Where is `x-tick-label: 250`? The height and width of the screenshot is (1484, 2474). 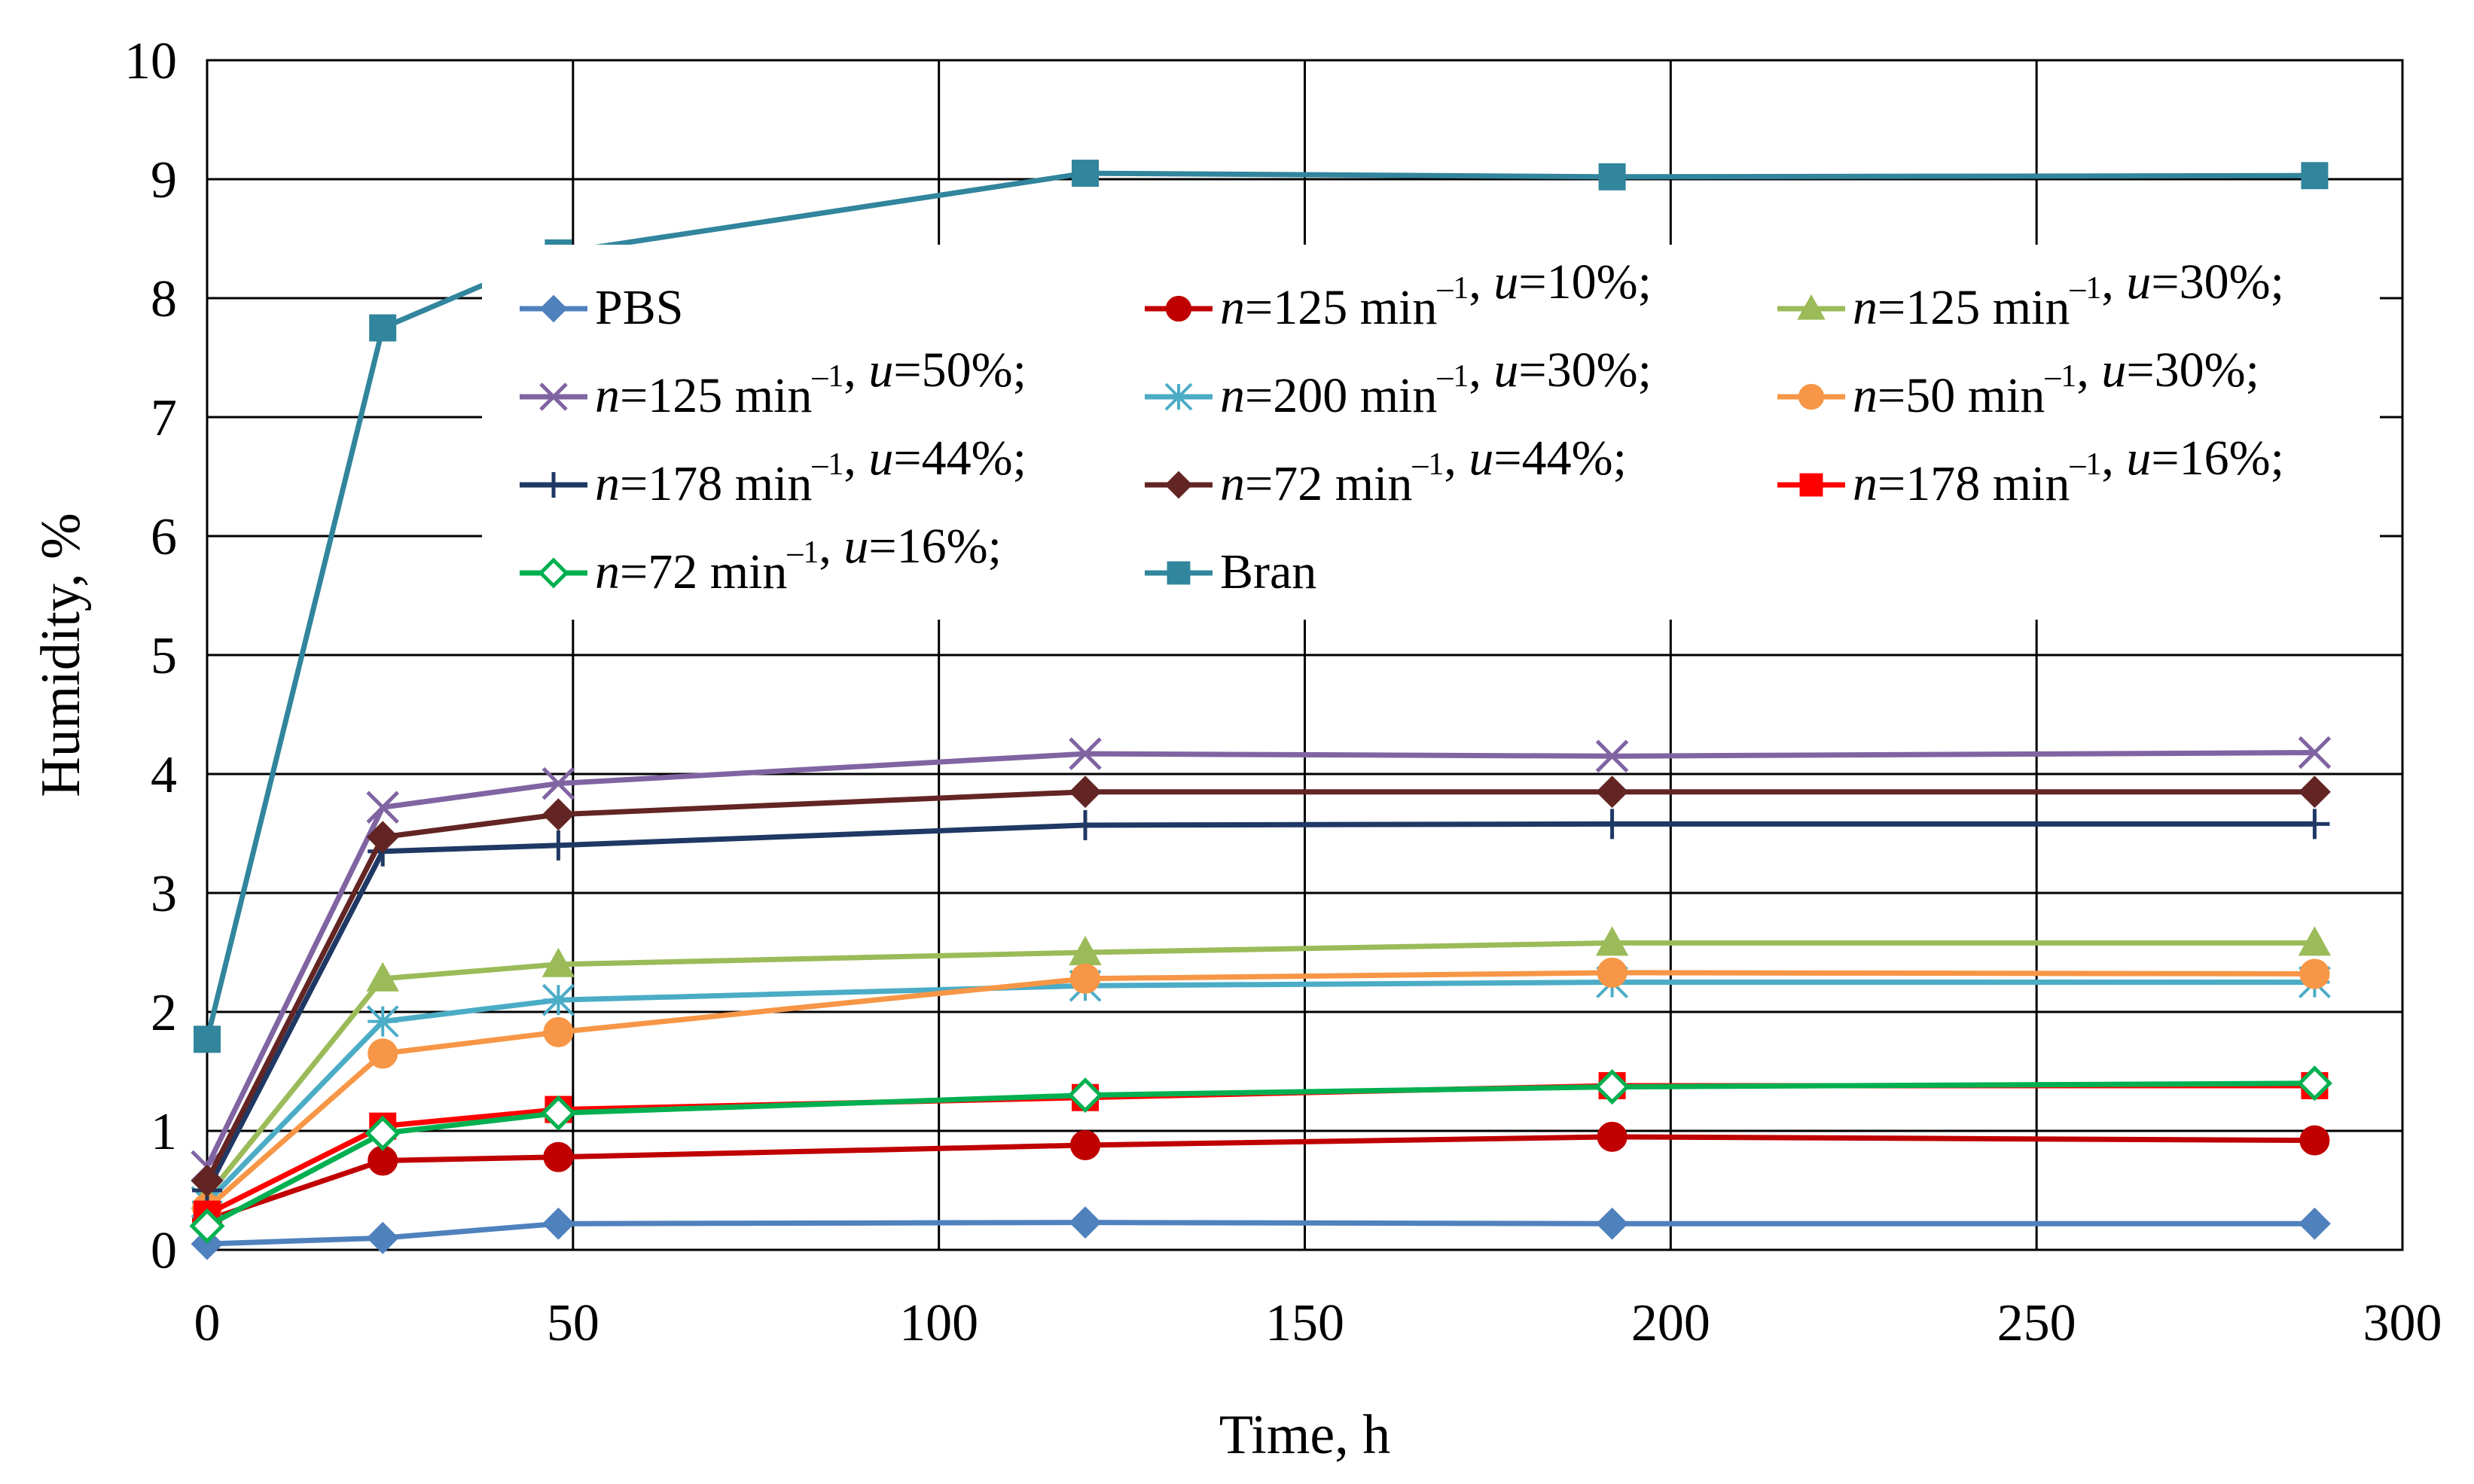
x-tick-label: 250 is located at coordinates (2036, 1323).